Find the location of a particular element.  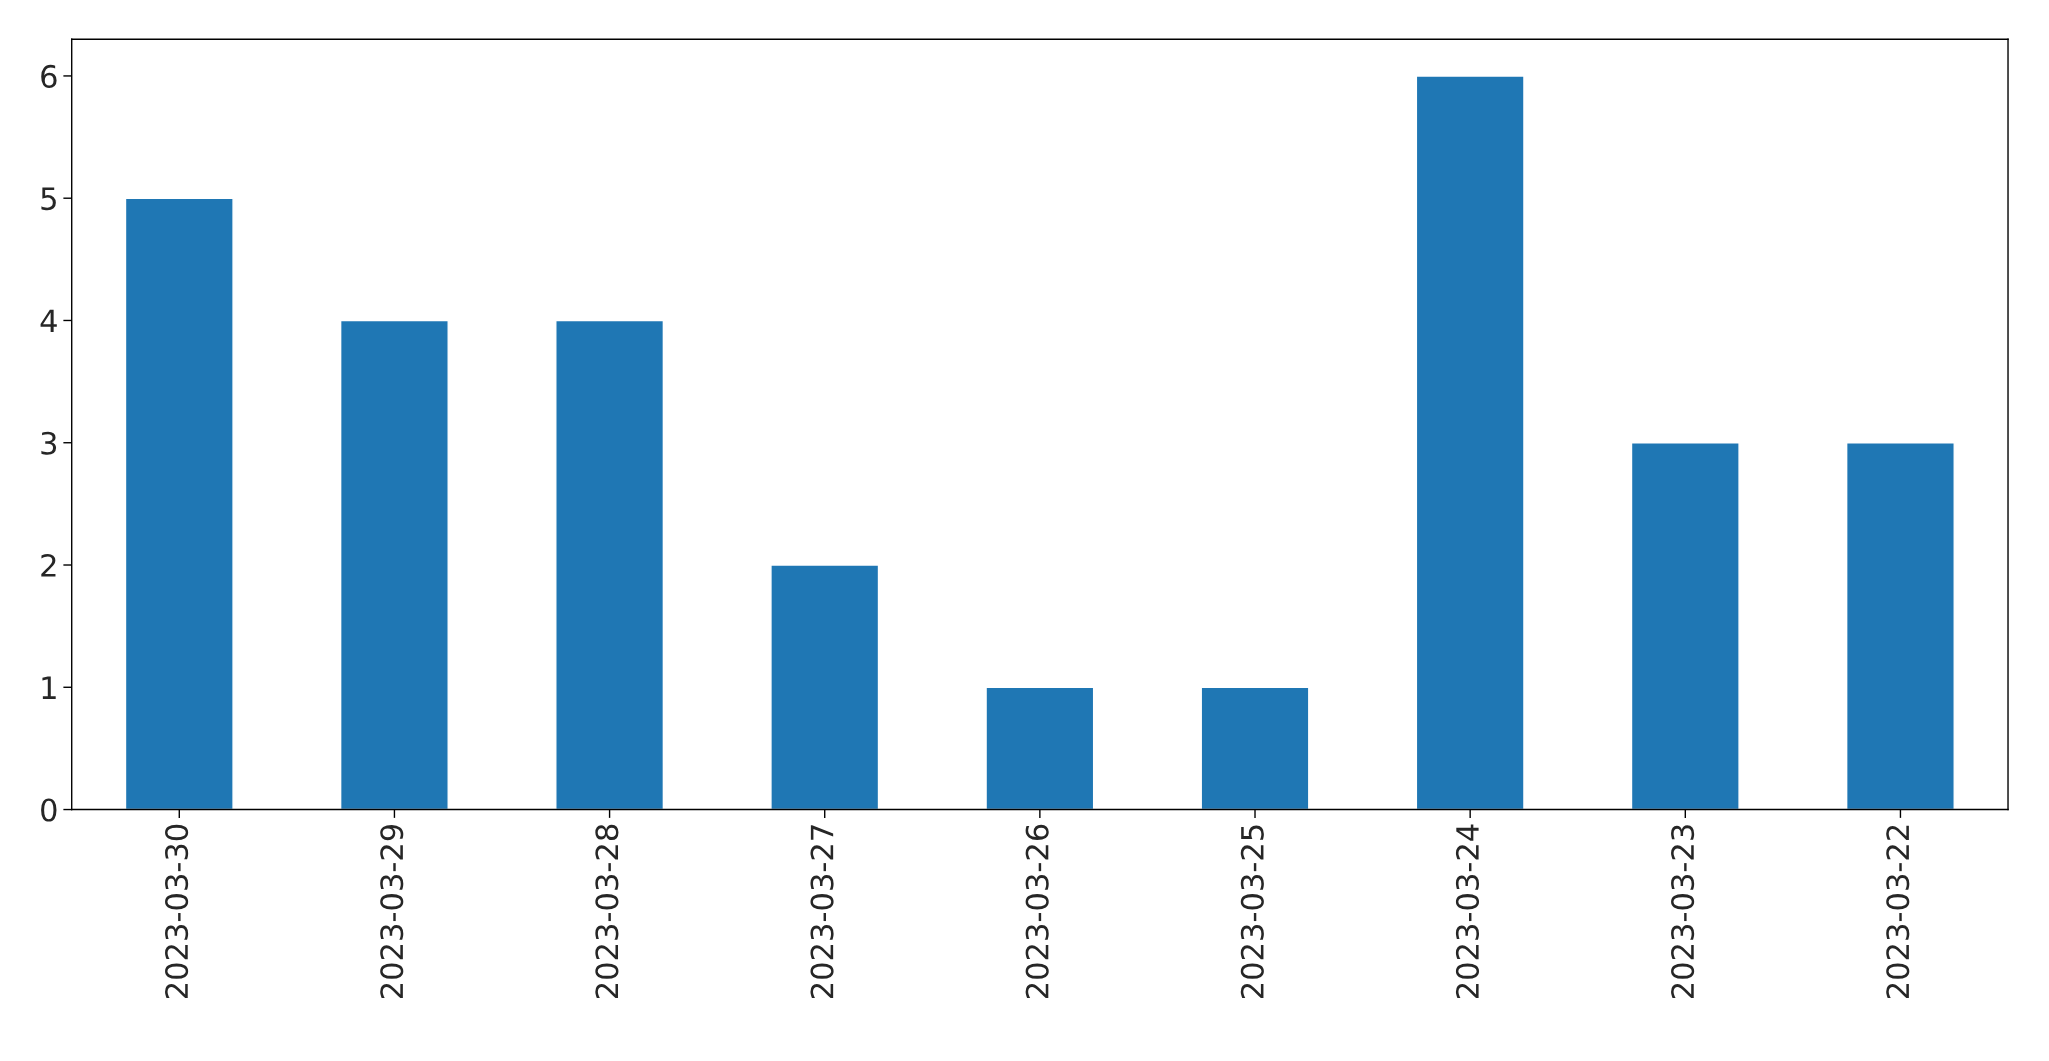

x-tick-label: 2023-03-25 is located at coordinates (1252, 912).